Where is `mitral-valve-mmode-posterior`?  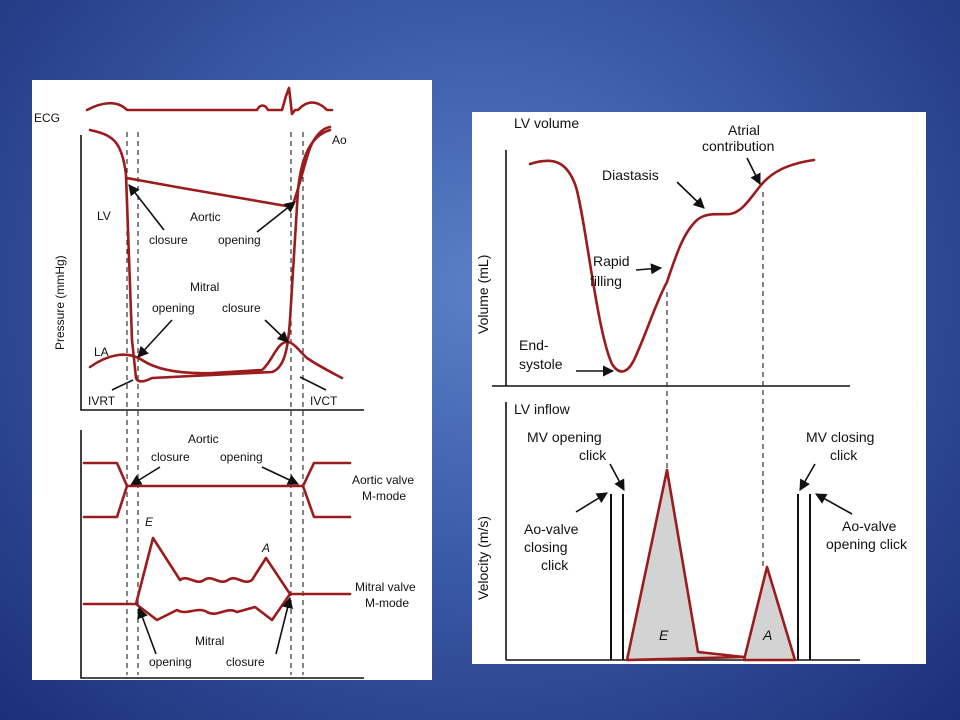
mitral-valve-mmode-posterior is located at coordinates (213, 607).